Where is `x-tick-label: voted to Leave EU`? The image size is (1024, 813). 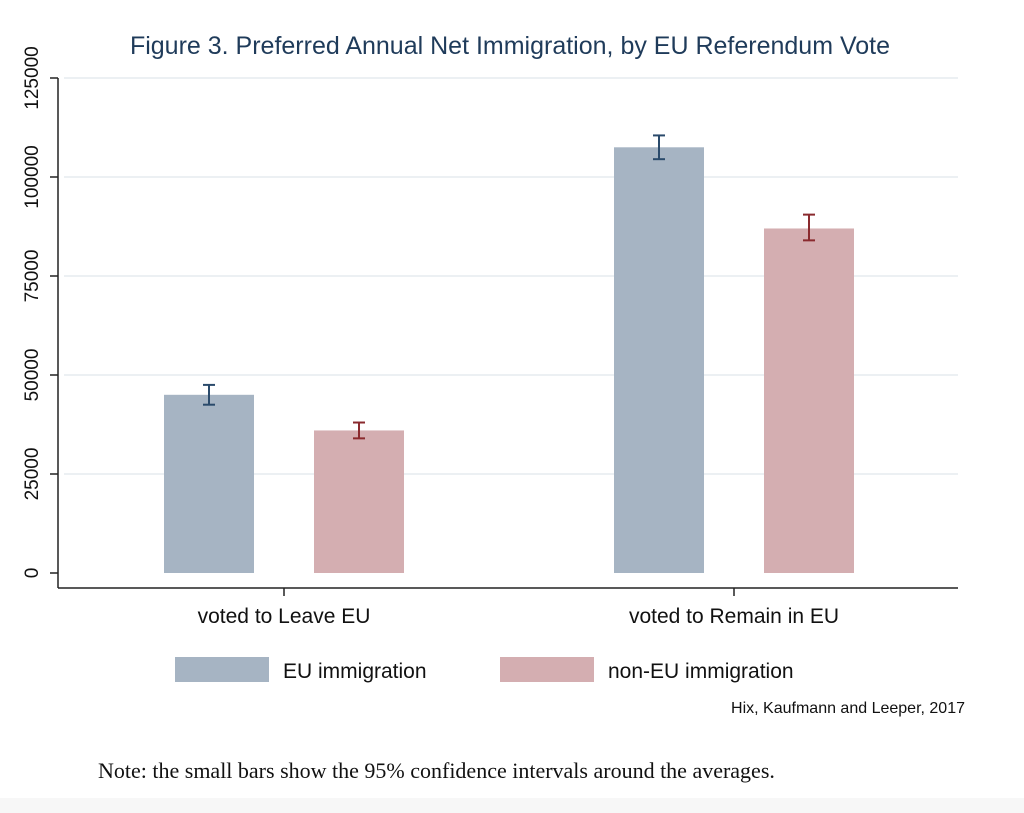
x-tick-label: voted to Leave EU is located at coordinates (284, 616).